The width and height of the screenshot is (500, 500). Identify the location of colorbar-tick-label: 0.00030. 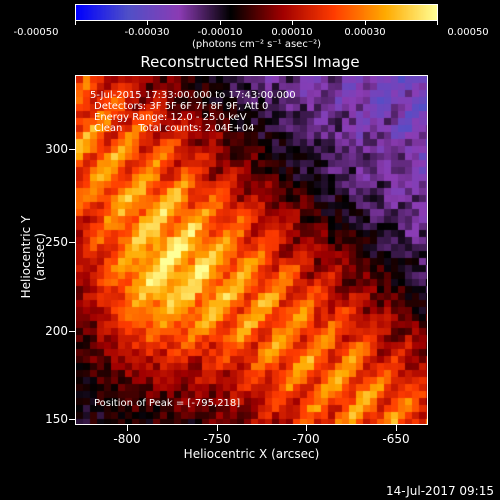
(365, 32).